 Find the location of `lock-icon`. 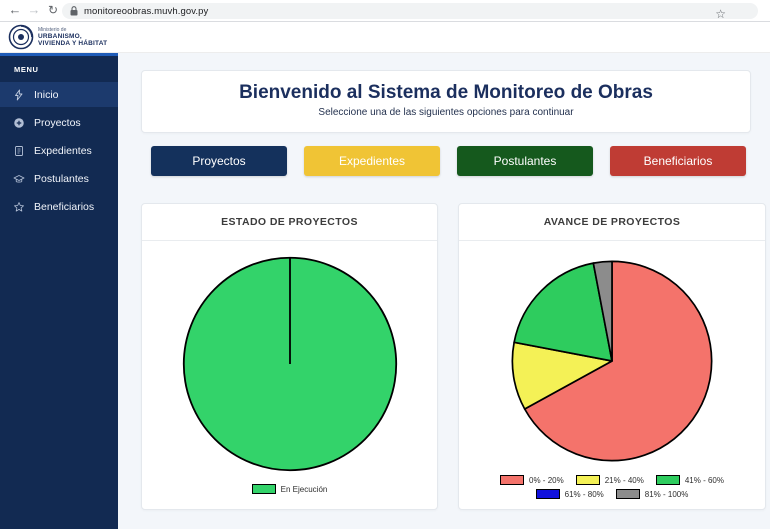

lock-icon is located at coordinates (74, 11).